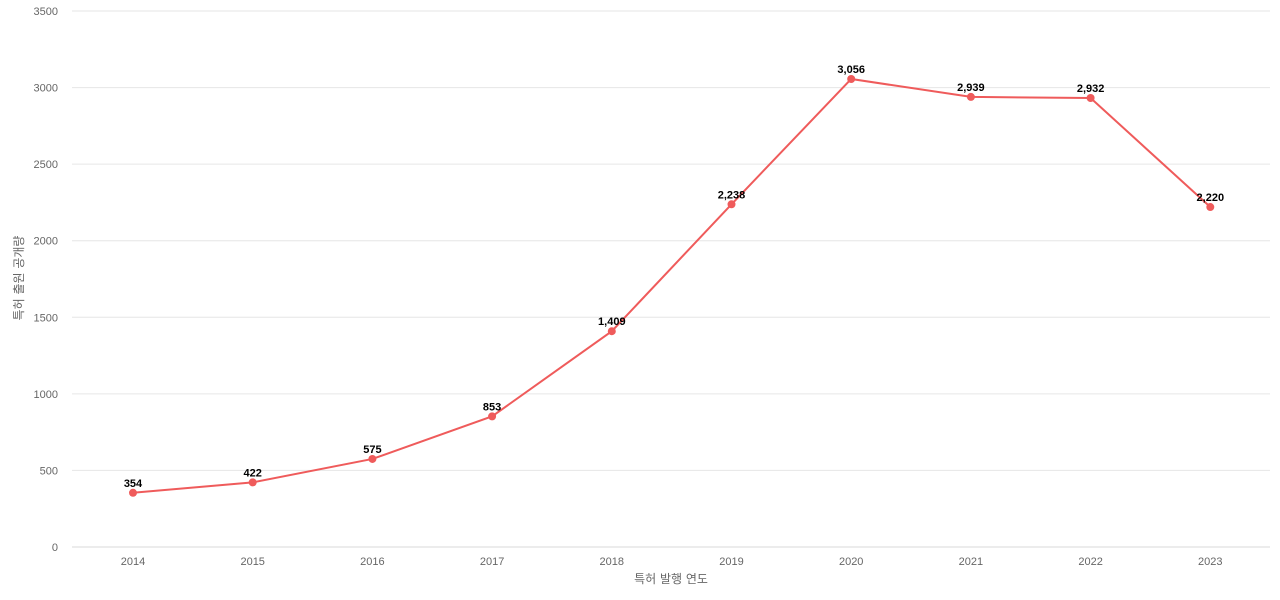 This screenshot has height=600, width=1280. I want to click on data-label: 575, so click(372, 450).